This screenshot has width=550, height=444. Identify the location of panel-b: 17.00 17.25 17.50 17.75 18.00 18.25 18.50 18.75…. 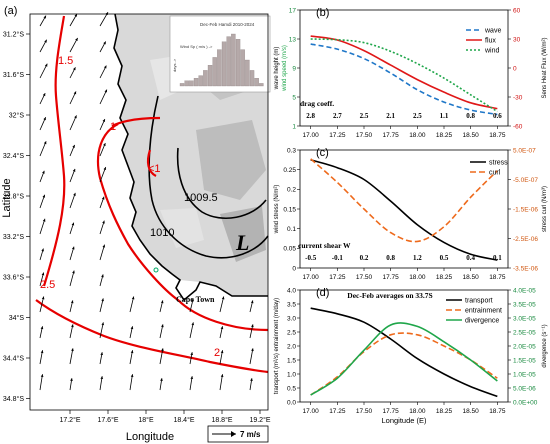
(411, 73).